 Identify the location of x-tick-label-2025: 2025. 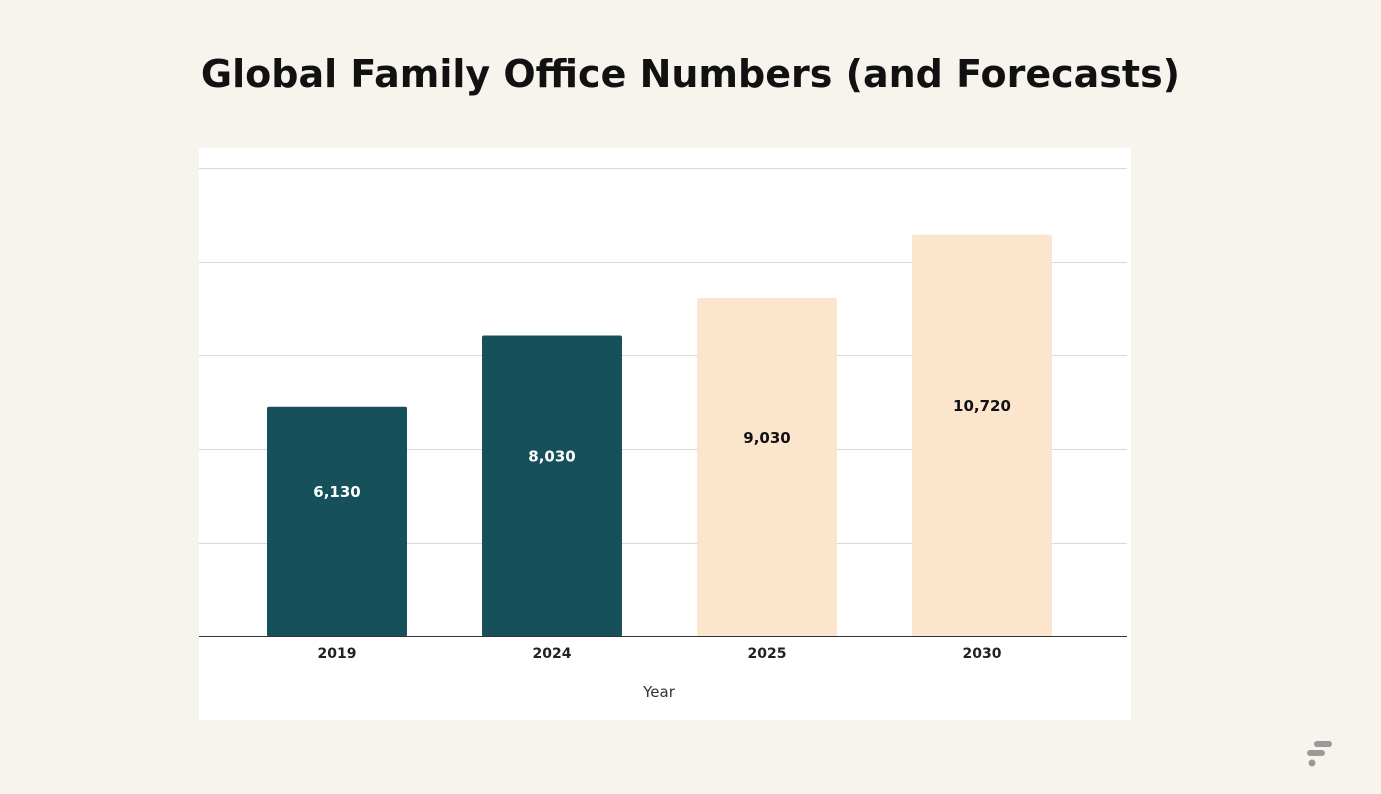
(767, 654).